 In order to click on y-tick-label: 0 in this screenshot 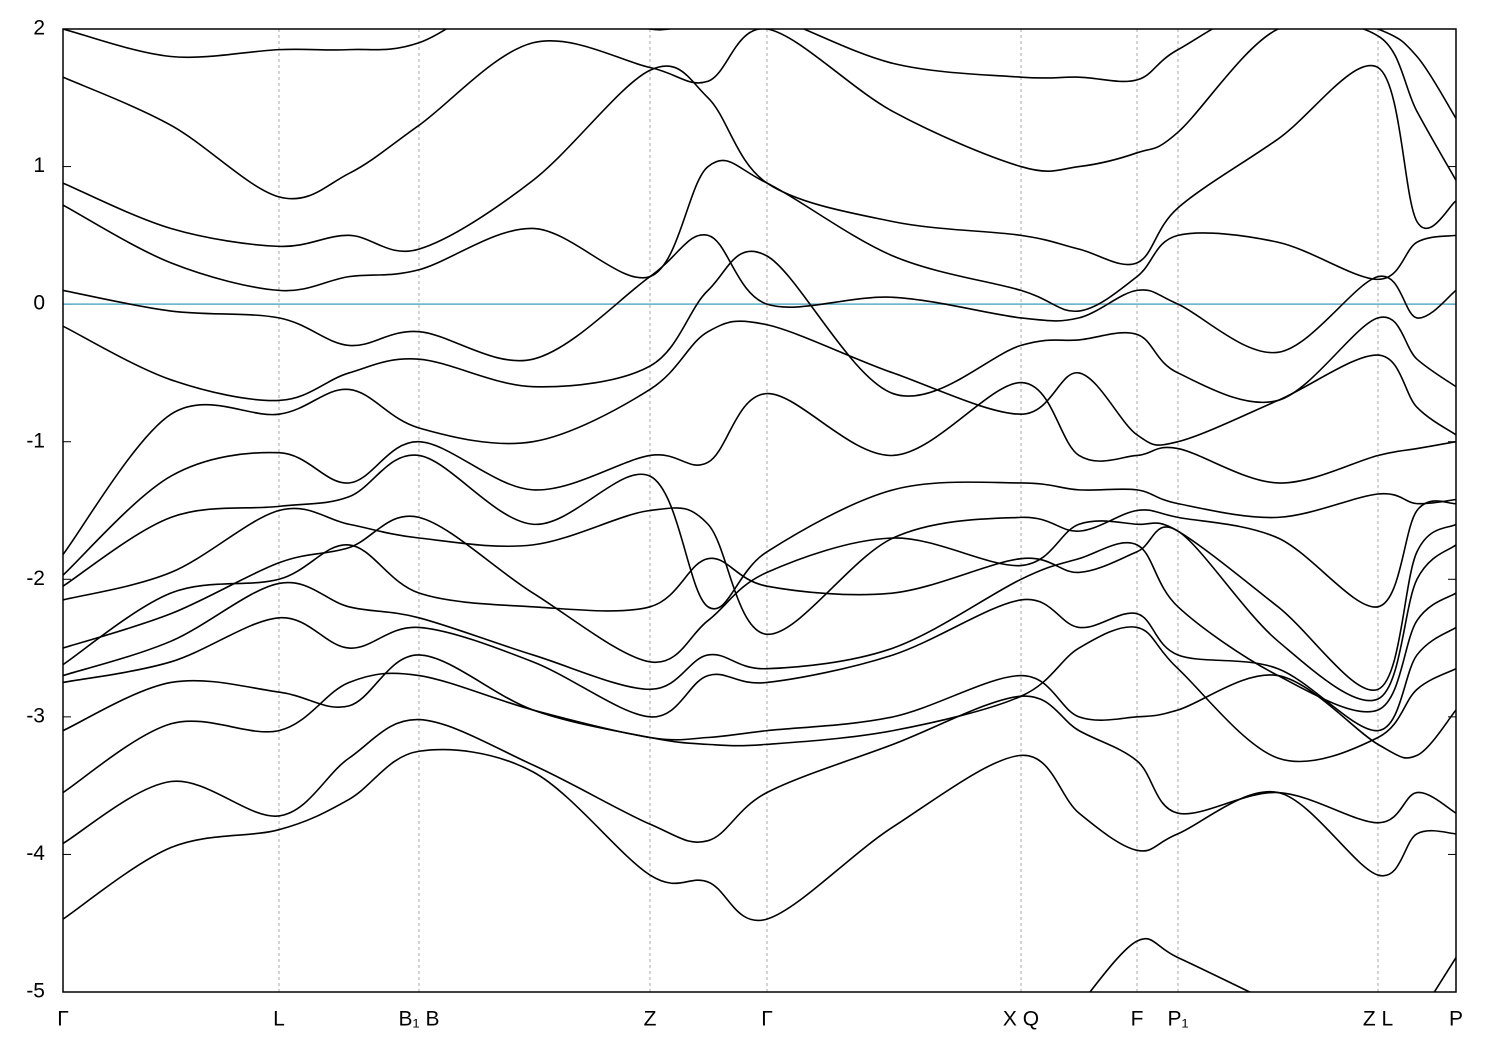, I will do `click(39, 303)`.